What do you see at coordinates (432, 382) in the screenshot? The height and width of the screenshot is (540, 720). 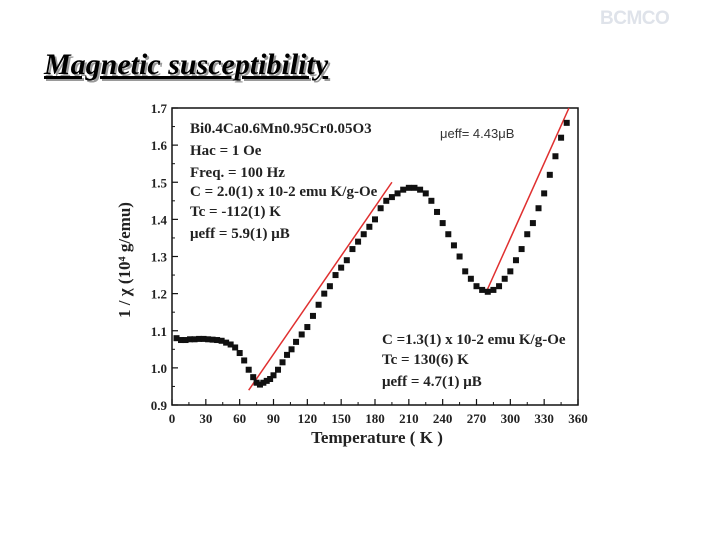 I see `legend2-mueff: μeff = 4.7(1) μB` at bounding box center [432, 382].